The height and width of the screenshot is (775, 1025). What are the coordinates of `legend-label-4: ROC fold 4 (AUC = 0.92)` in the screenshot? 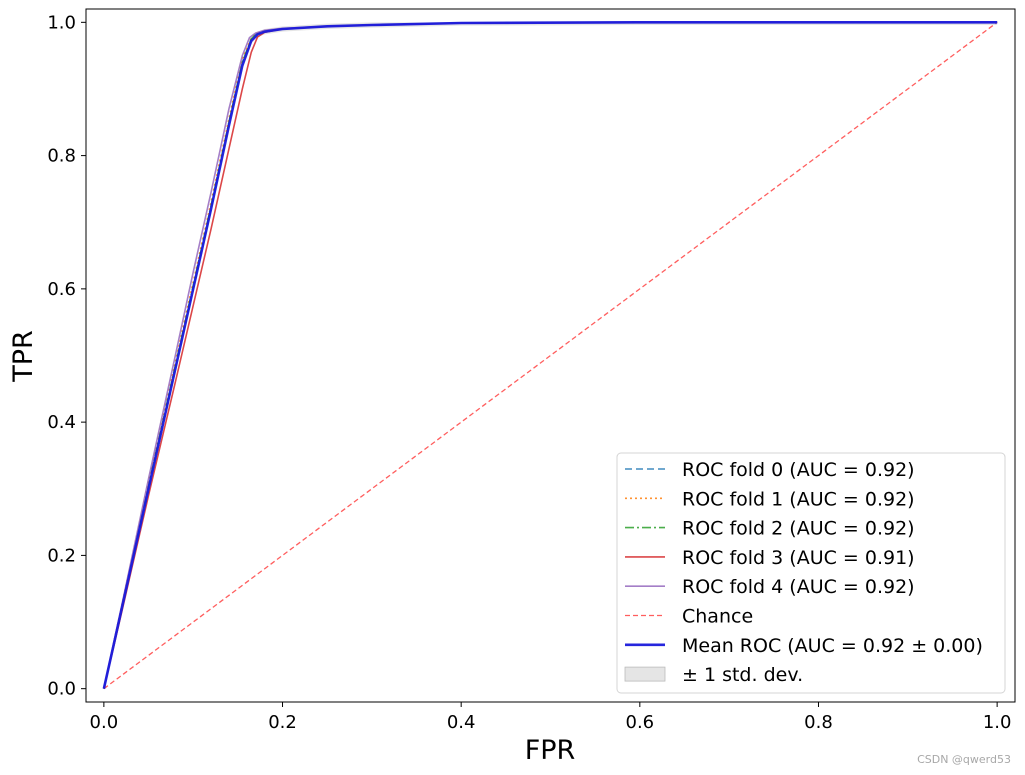 It's located at (798, 587).